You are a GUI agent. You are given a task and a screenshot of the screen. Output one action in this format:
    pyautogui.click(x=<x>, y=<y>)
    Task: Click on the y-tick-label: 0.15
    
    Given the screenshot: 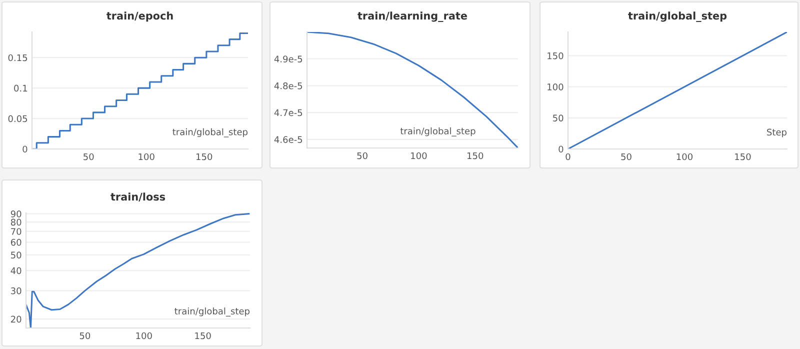 What is the action you would take?
    pyautogui.click(x=18, y=58)
    